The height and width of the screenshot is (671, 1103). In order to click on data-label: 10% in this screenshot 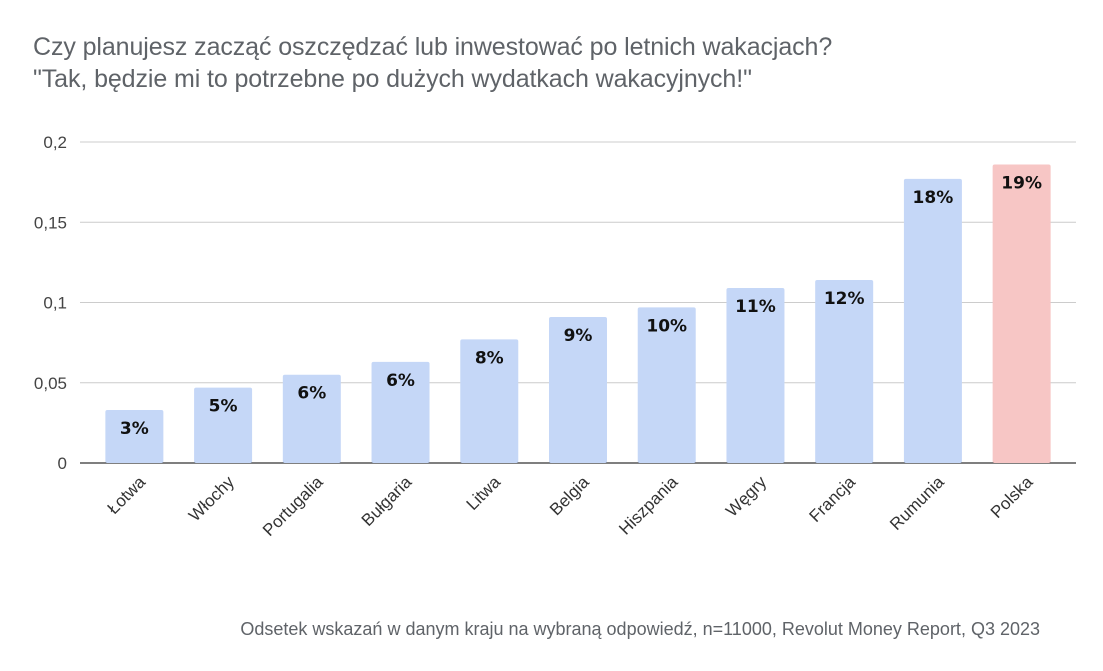, I will do `click(666, 326)`.